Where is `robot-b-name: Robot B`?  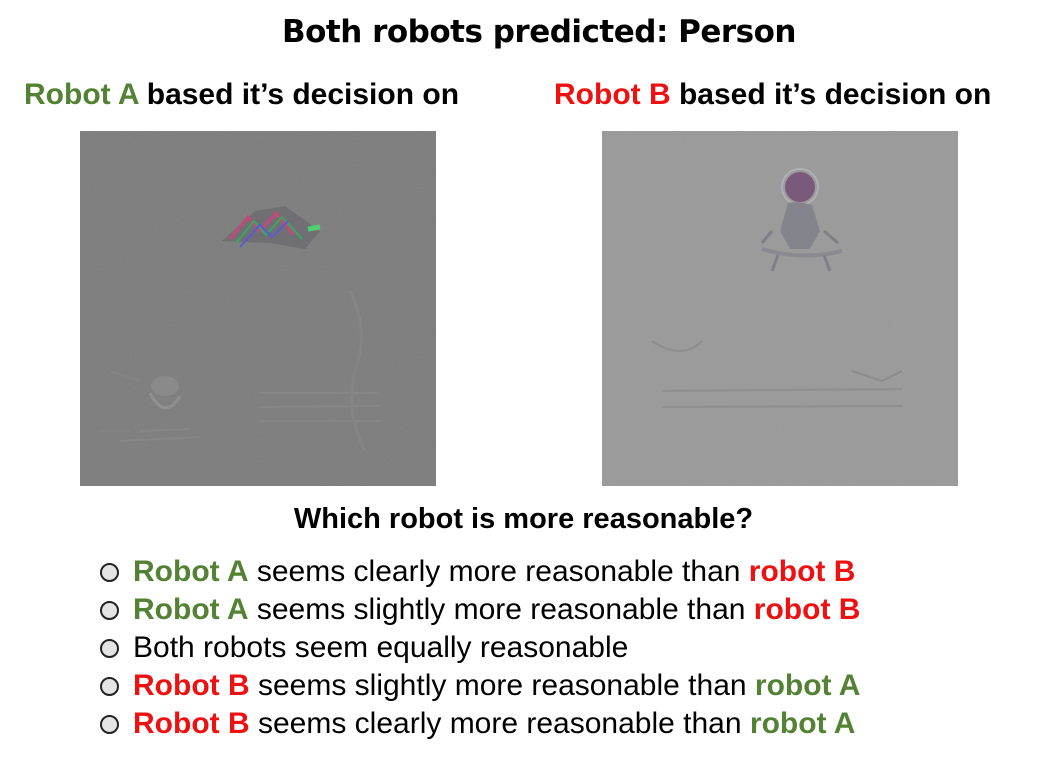
robot-b-name: Robot B is located at coordinates (612, 94).